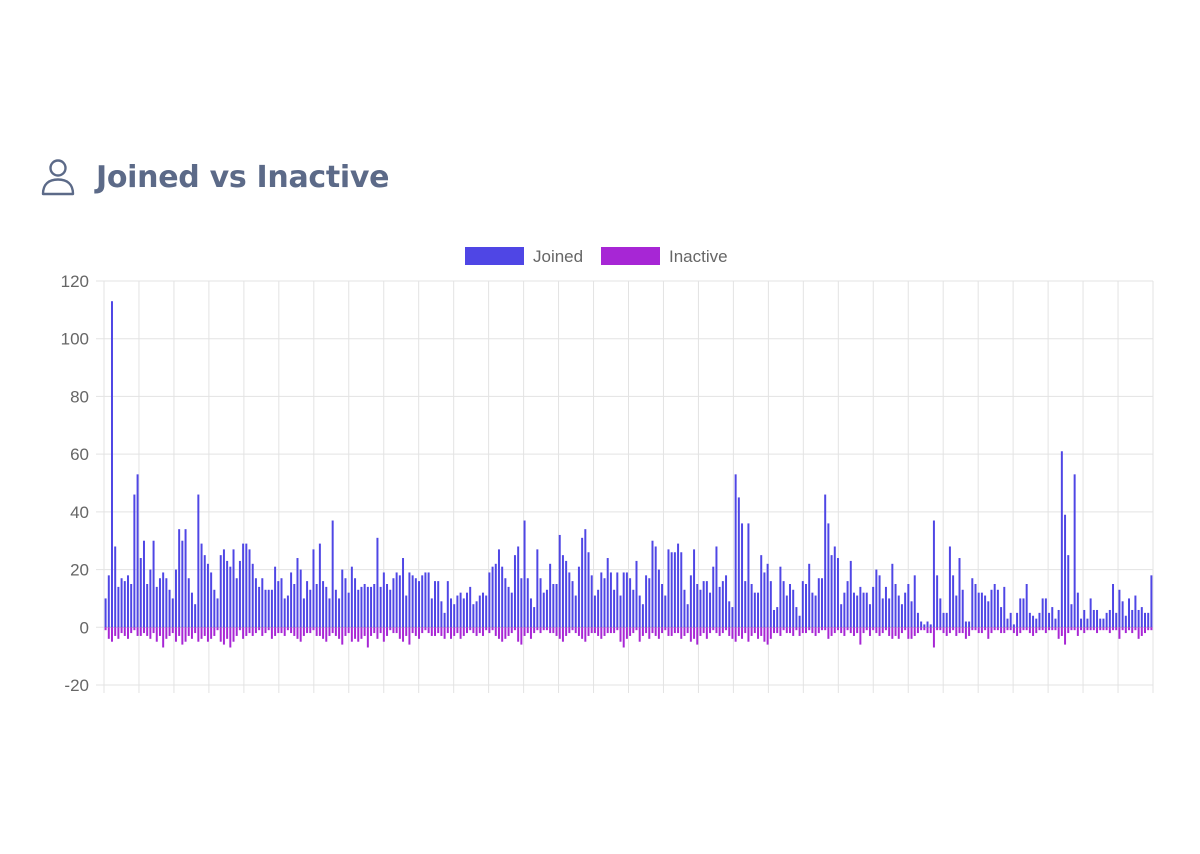  Describe the element at coordinates (58, 177) in the screenshot. I see `user-icon` at that location.